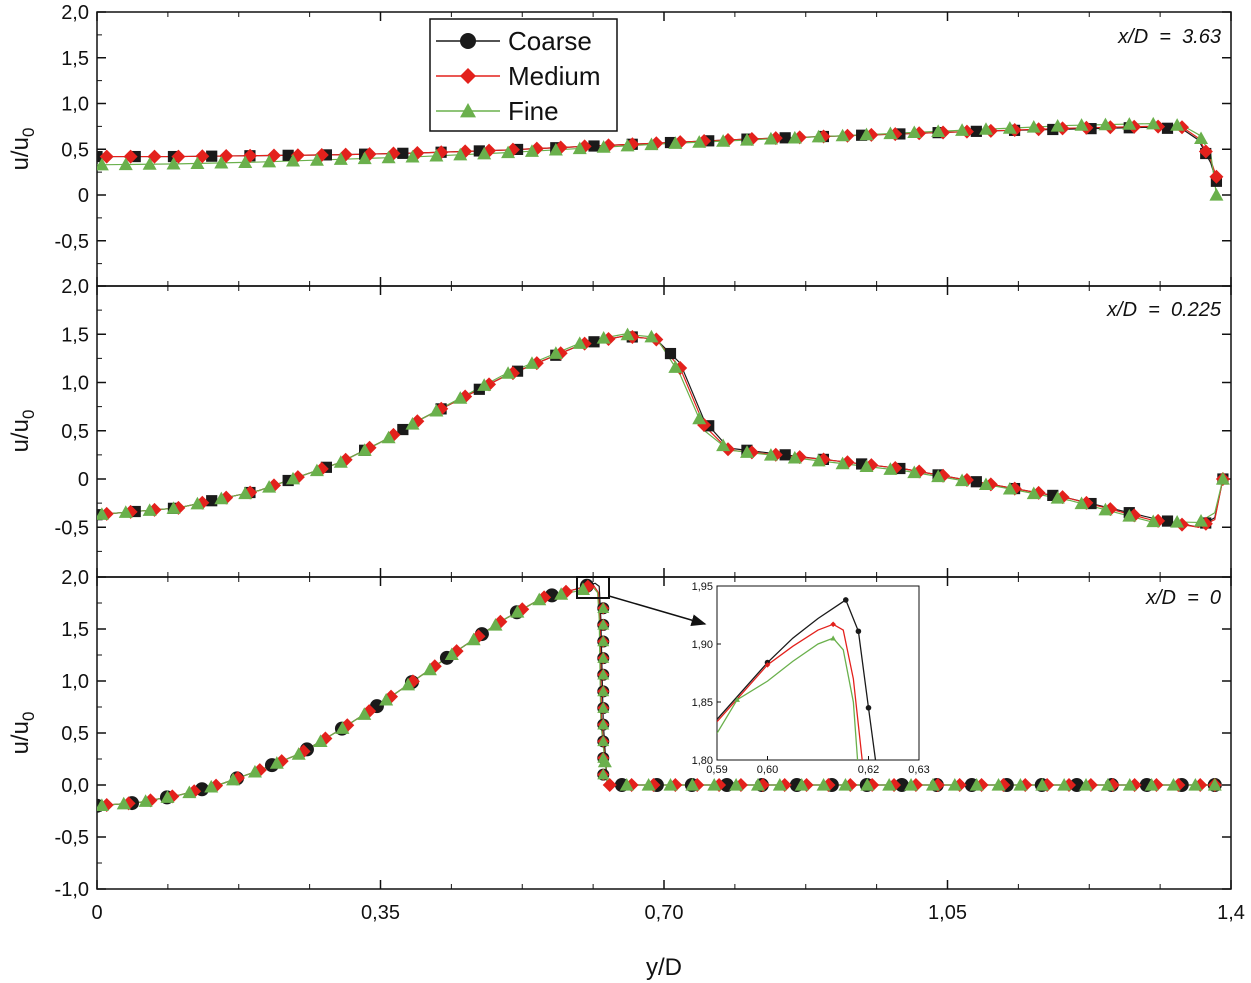  I want to click on svg-text: u/u0, so click(22, 149).